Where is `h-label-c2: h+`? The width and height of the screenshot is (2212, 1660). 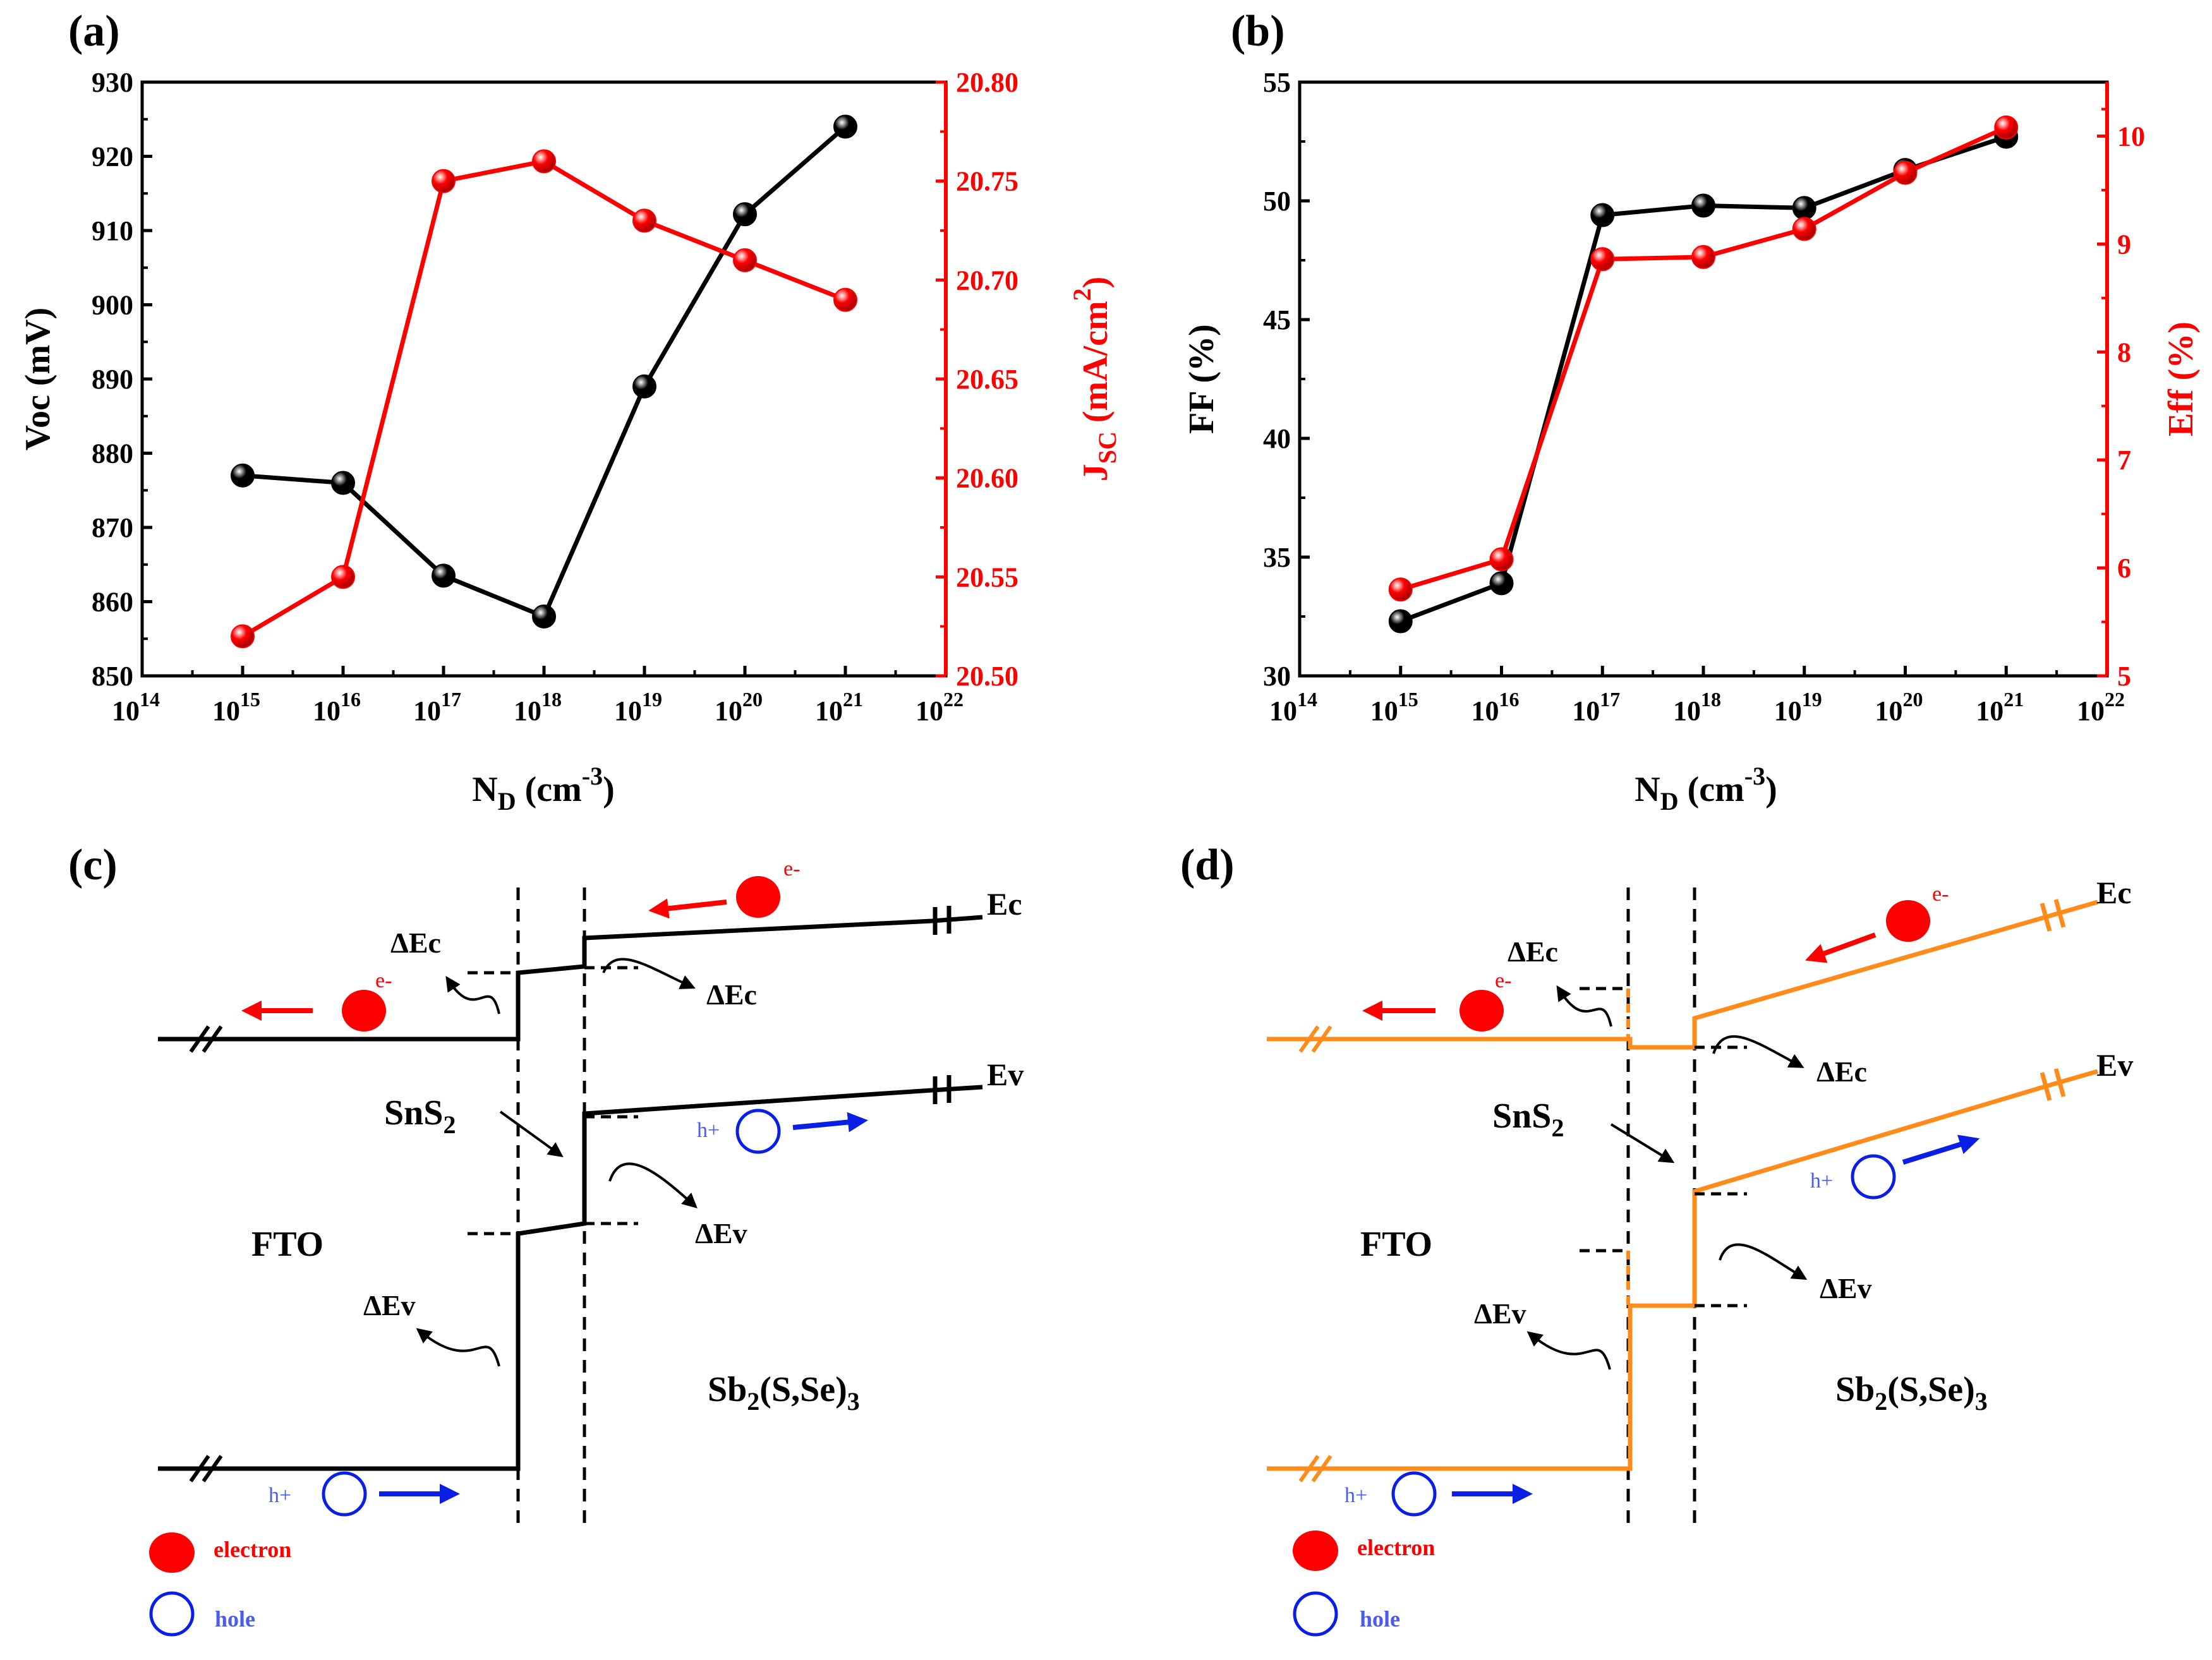
h-label-c2: h+ is located at coordinates (280, 1495).